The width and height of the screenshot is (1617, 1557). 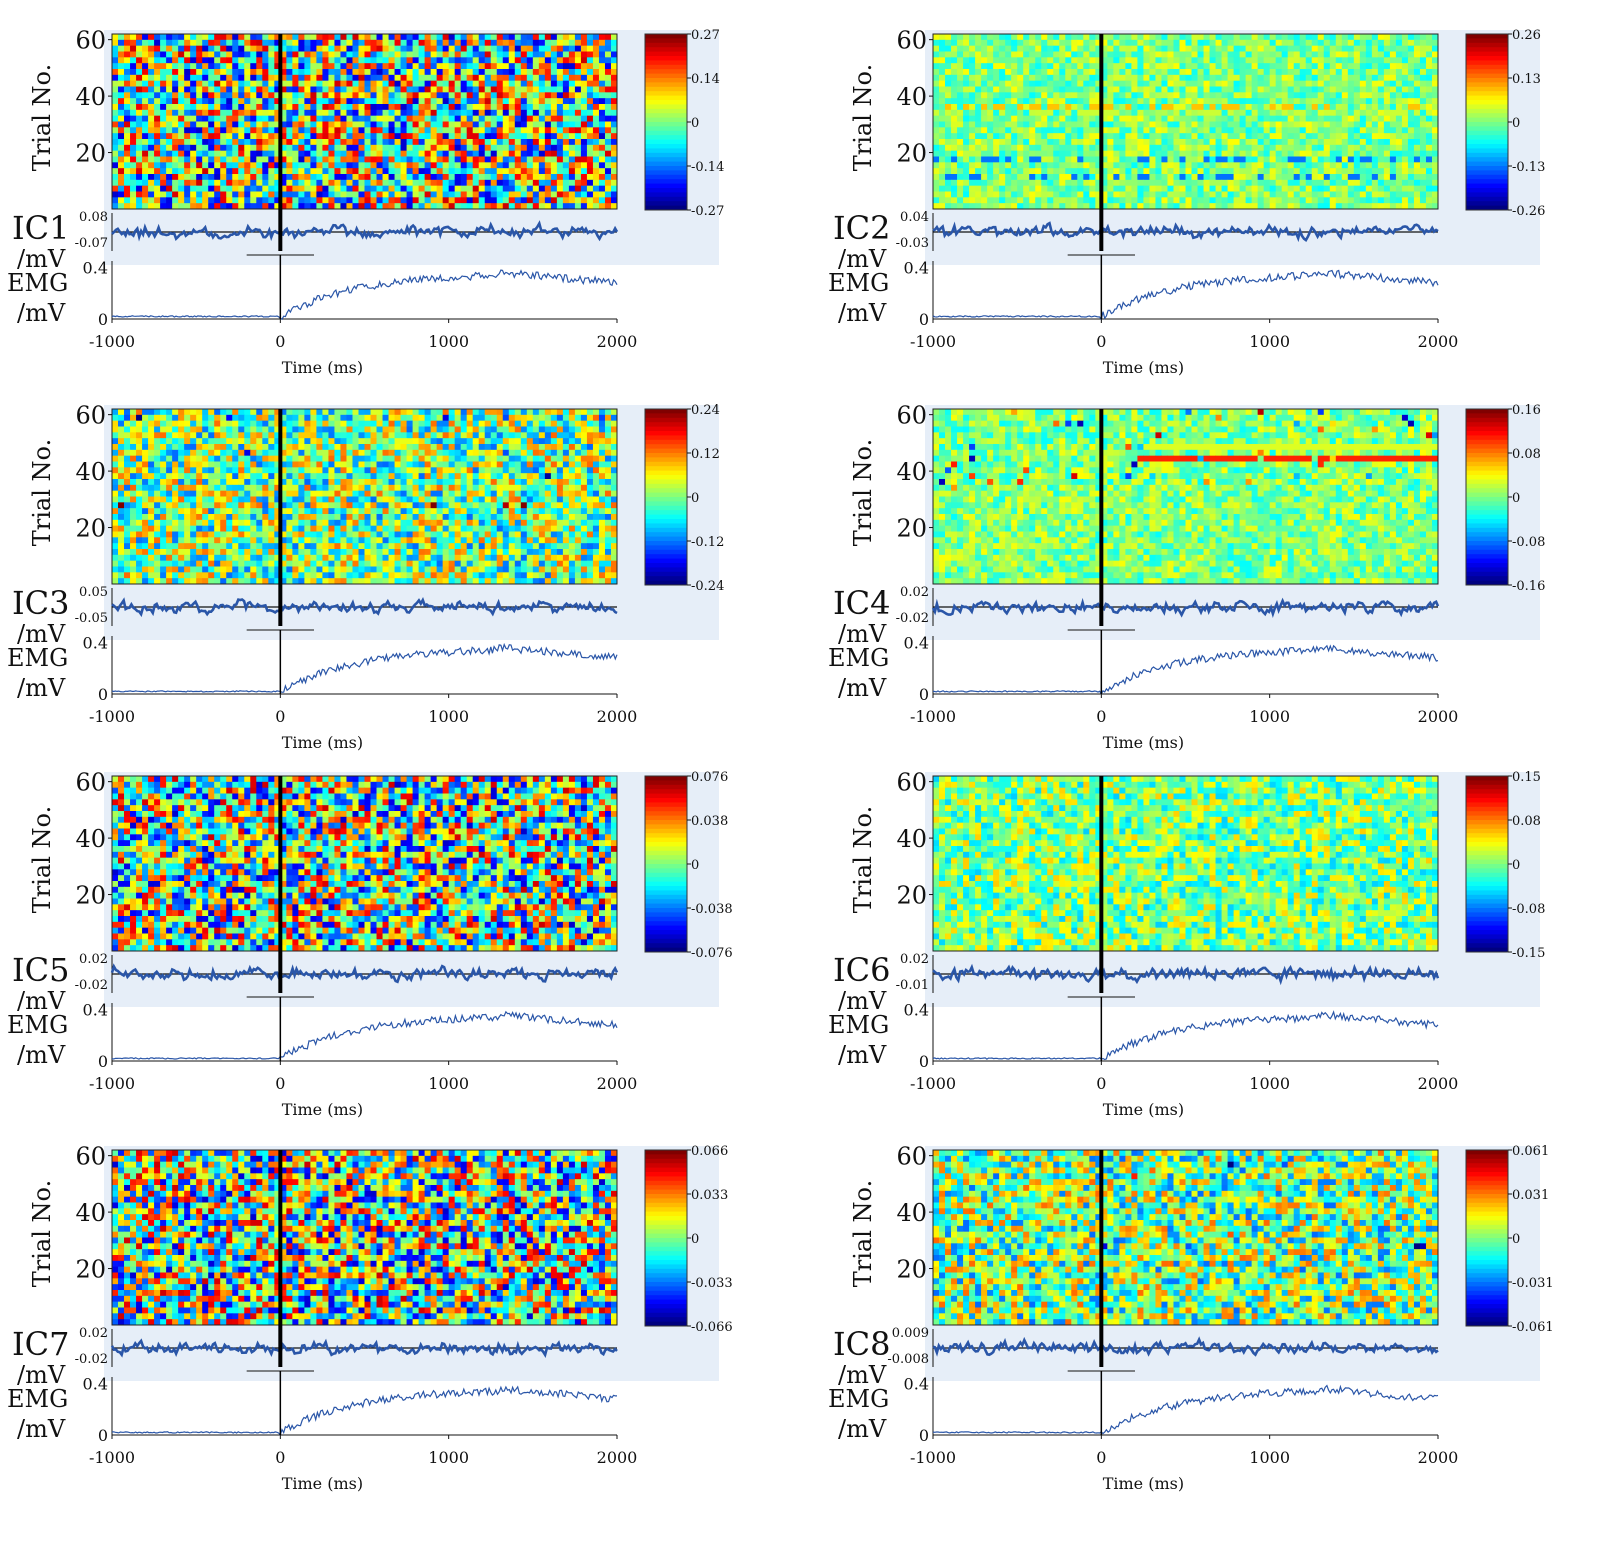 I want to click on colorbar-swatch, so click(x=666, y=124).